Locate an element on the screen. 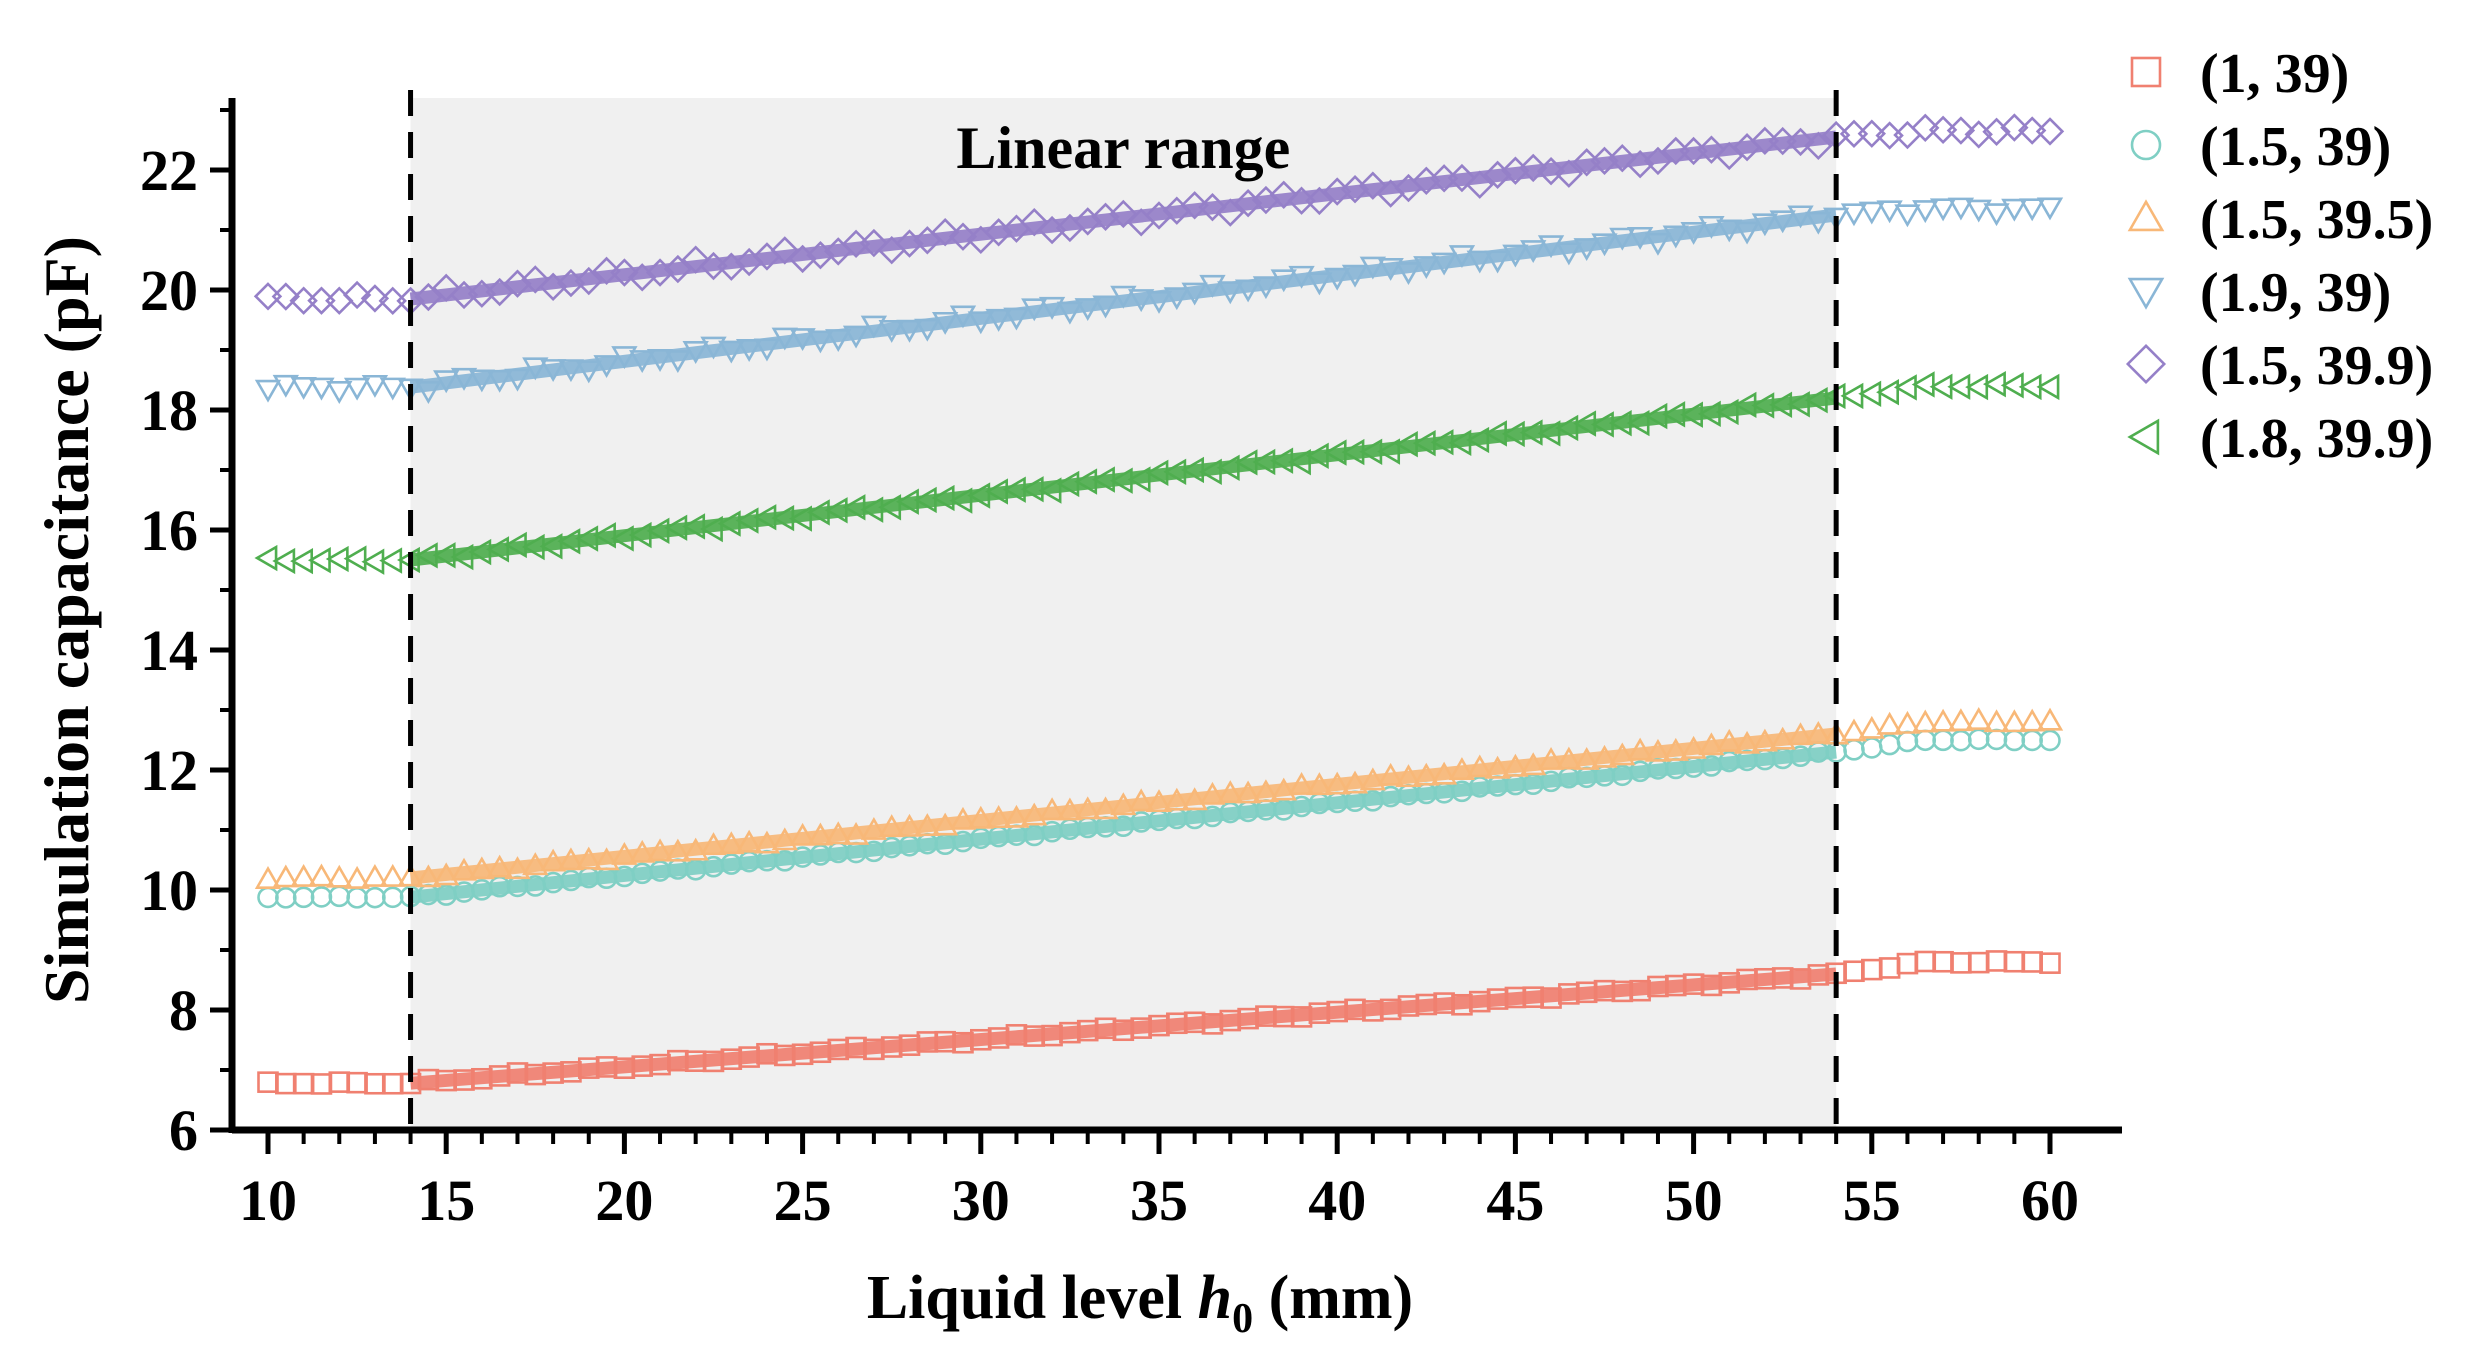  x-axis-label-variable: h is located at coordinates (1215, 1298).